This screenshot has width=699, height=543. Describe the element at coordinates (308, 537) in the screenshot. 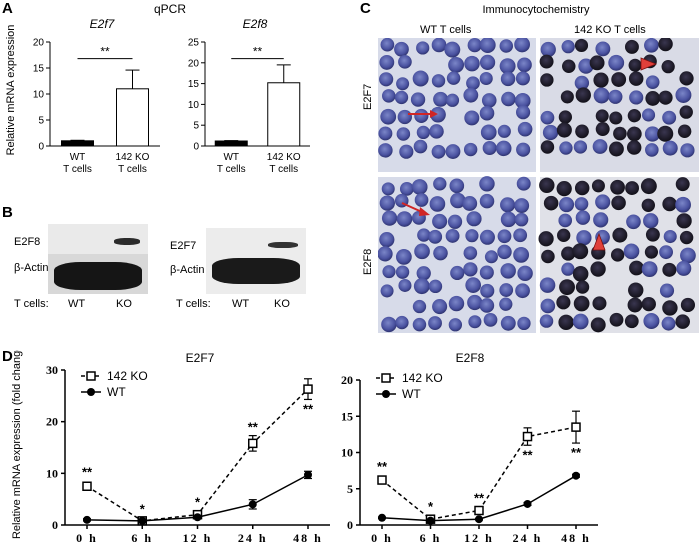

I see `x-tick-label: 48 h` at that location.